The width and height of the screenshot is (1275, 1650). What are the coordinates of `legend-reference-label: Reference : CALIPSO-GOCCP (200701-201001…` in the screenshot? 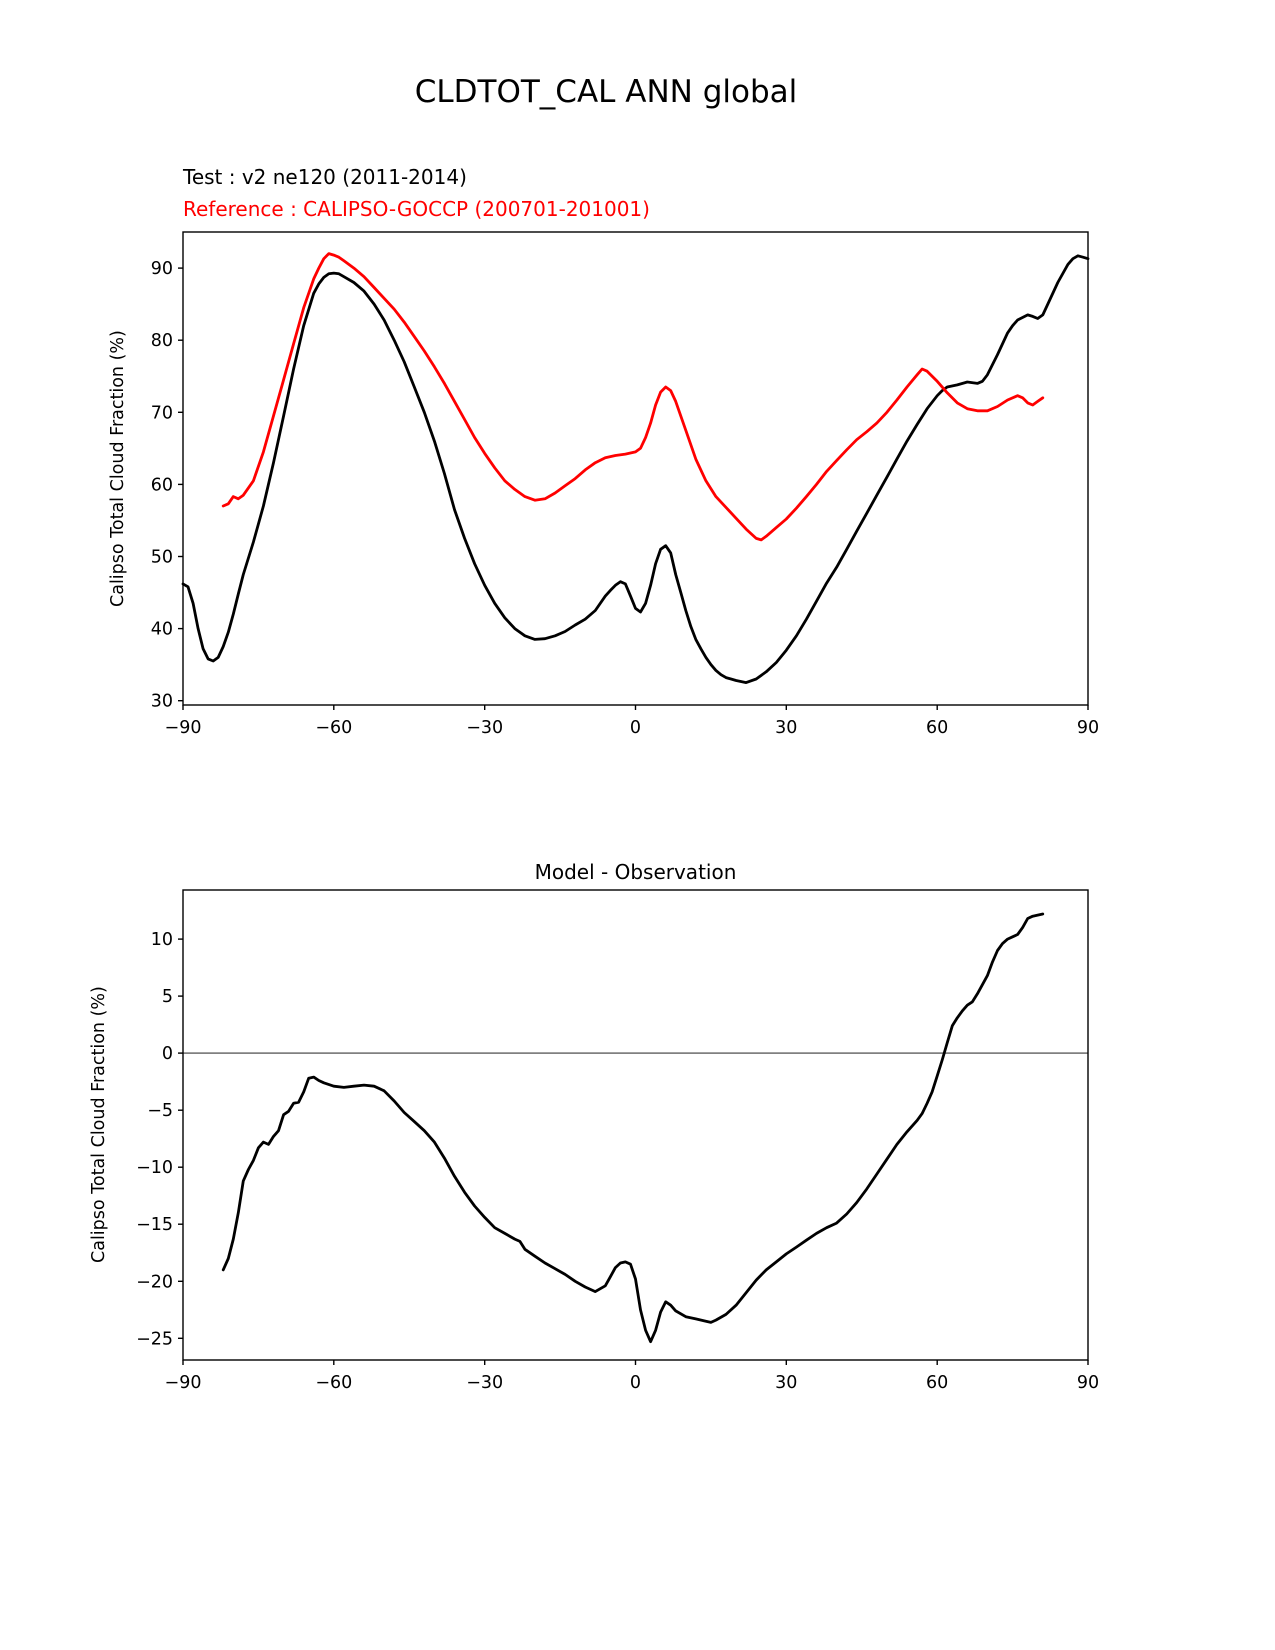 It's located at (416, 209).